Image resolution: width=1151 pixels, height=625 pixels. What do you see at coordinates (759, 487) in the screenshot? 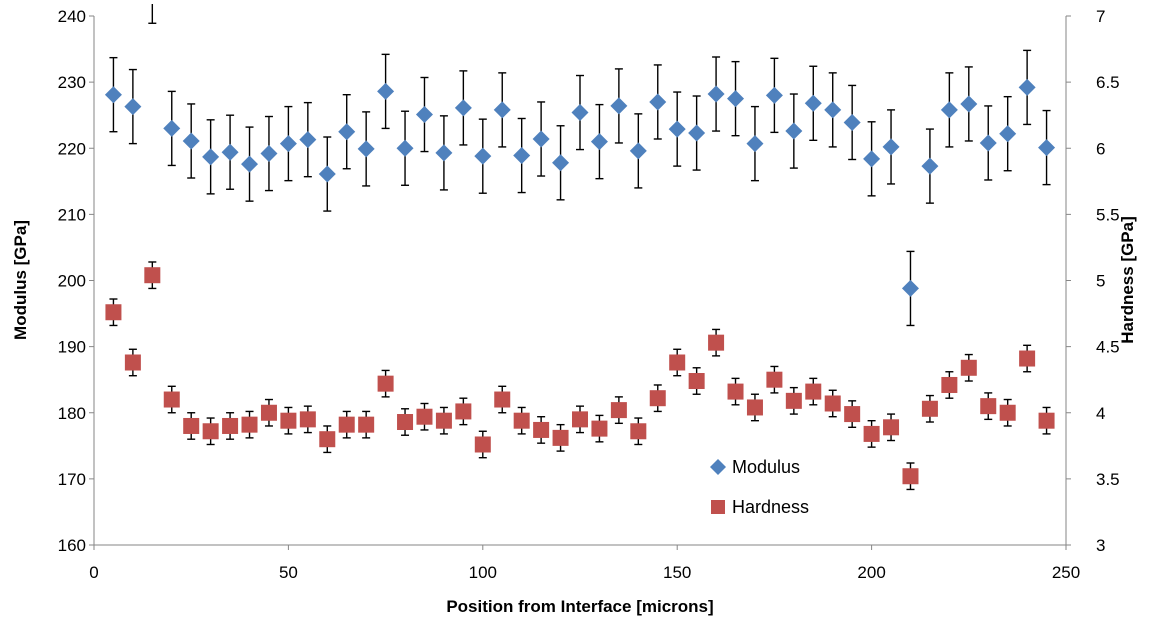
I see `legend: Modulus Hardness` at bounding box center [759, 487].